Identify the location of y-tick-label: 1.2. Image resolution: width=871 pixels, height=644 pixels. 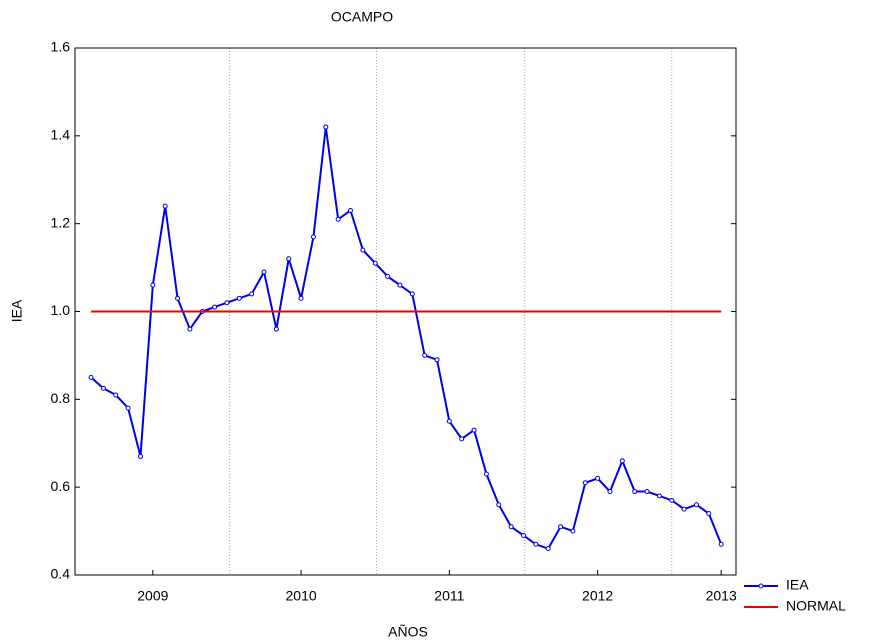
(61, 222).